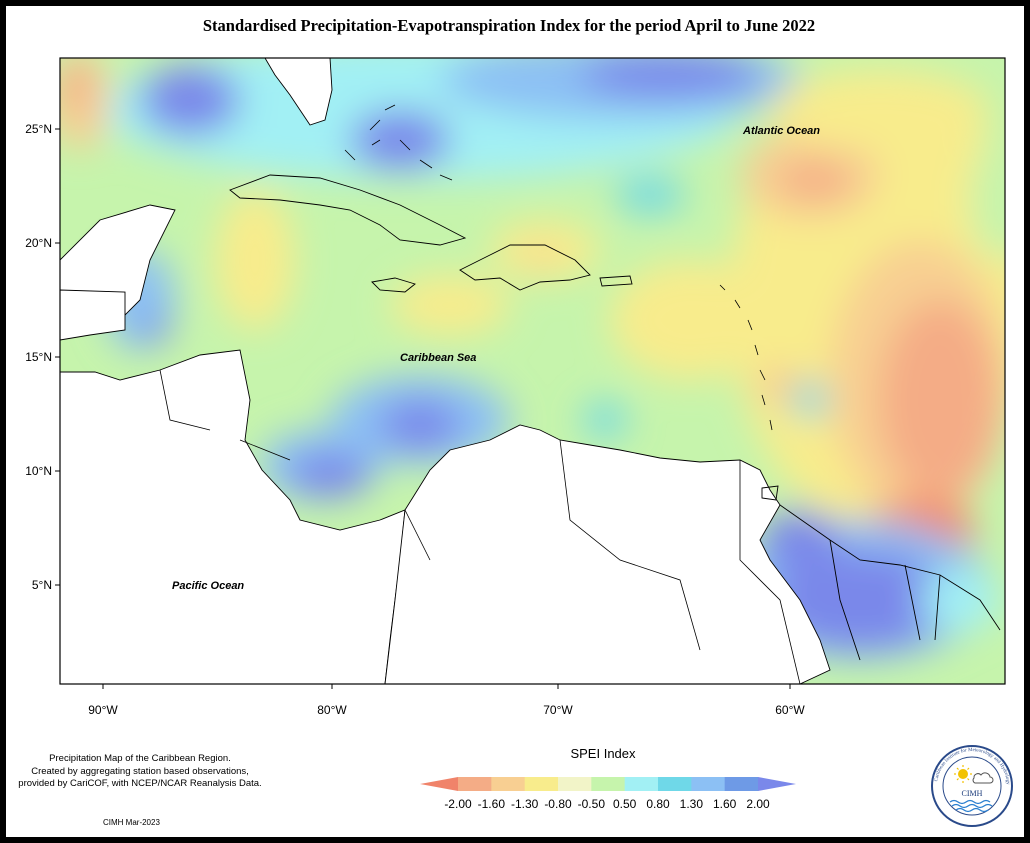 This screenshot has height=843, width=1030. I want to click on label-pacific-ocean: Pacific Ocean, so click(208, 586).